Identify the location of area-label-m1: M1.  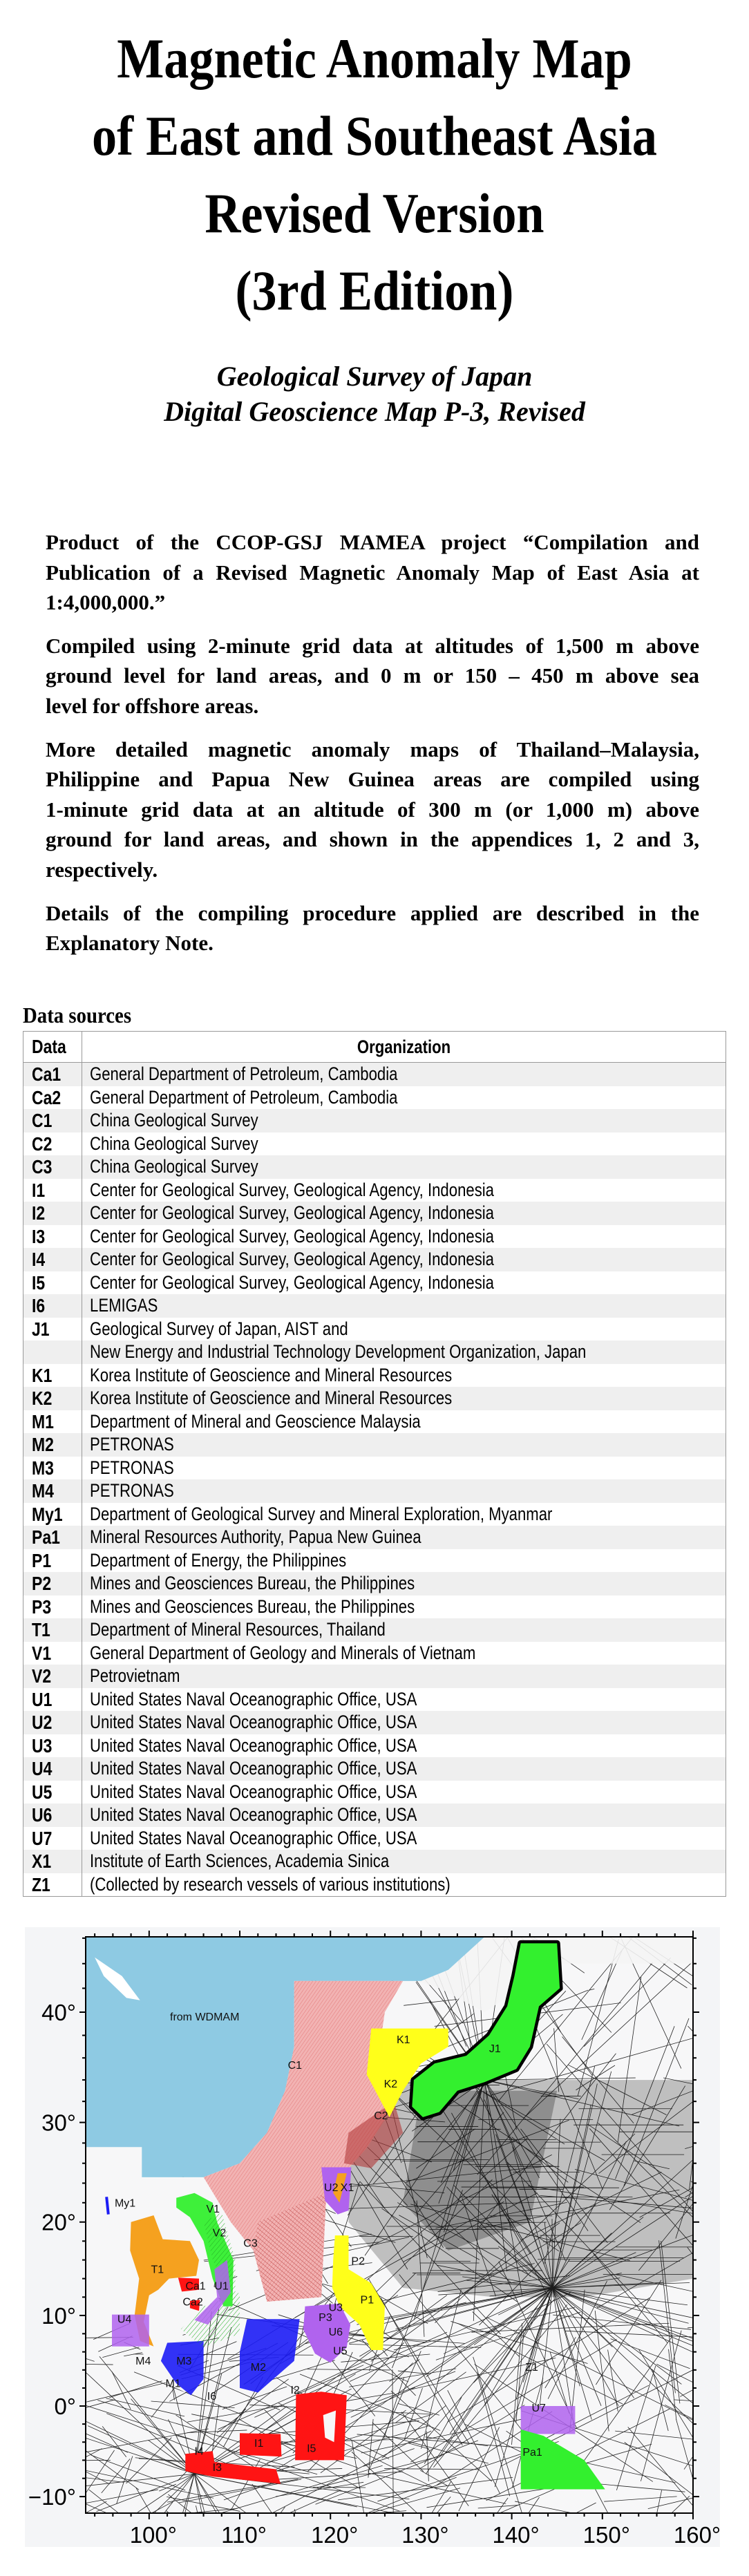
(172, 2384).